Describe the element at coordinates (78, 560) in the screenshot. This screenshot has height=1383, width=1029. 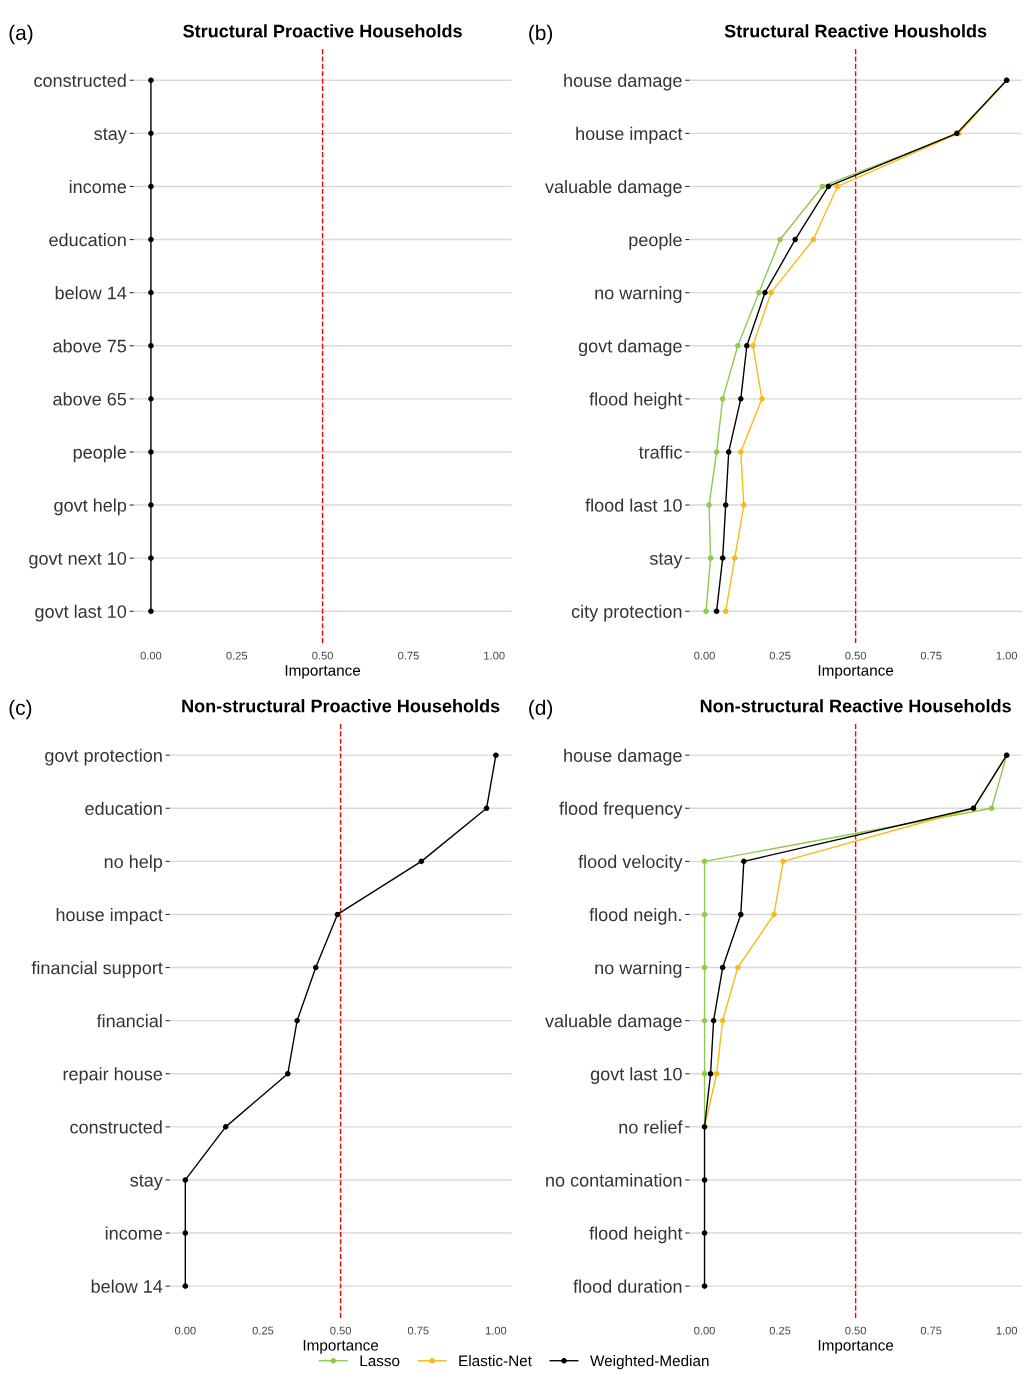
I see `y-tick-label: govt next 10` at that location.